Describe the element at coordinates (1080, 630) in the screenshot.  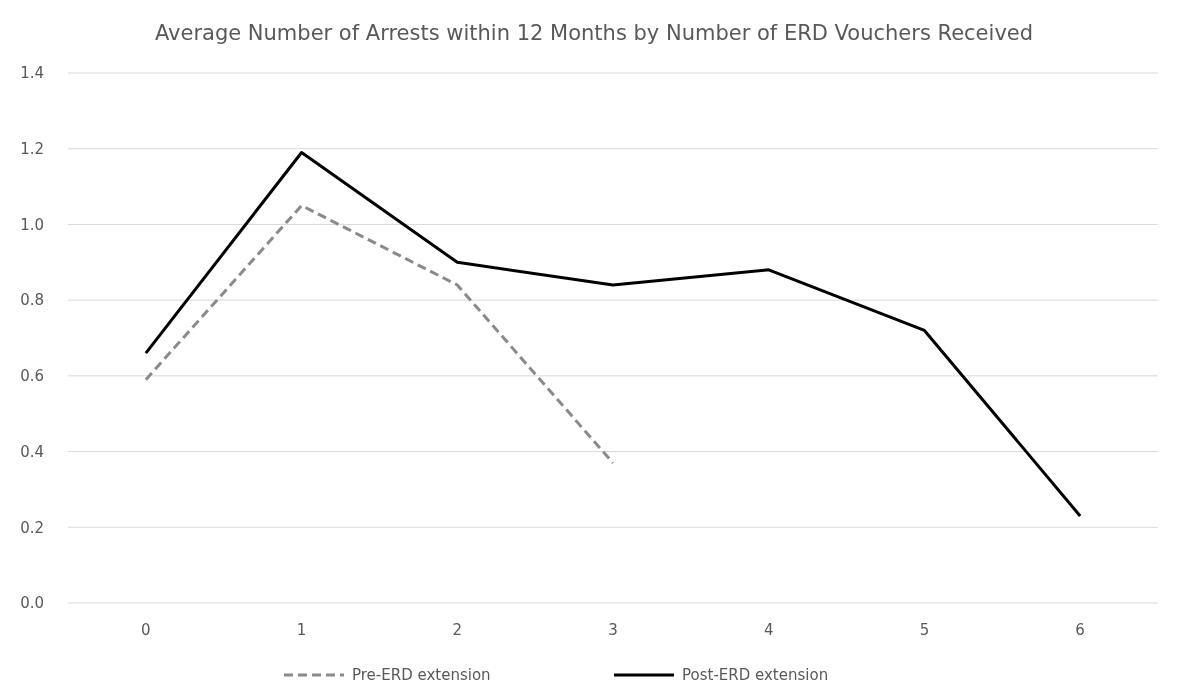
I see `x-tick-label: 6` at that location.